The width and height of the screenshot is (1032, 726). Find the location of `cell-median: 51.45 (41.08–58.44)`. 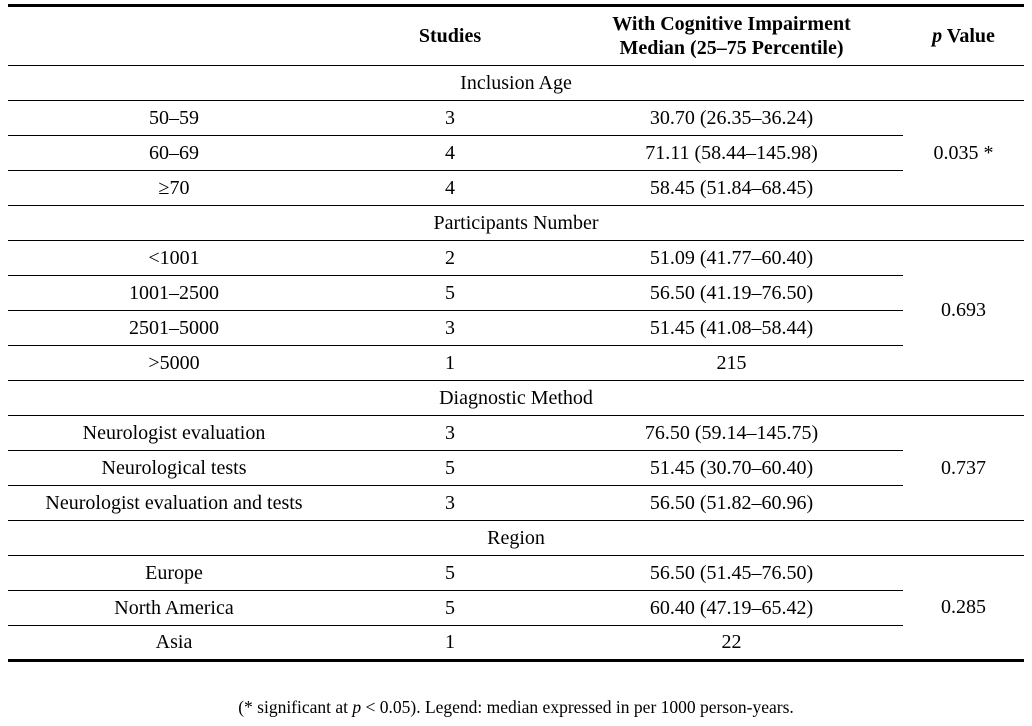

cell-median: 51.45 (41.08–58.44) is located at coordinates (731, 328).